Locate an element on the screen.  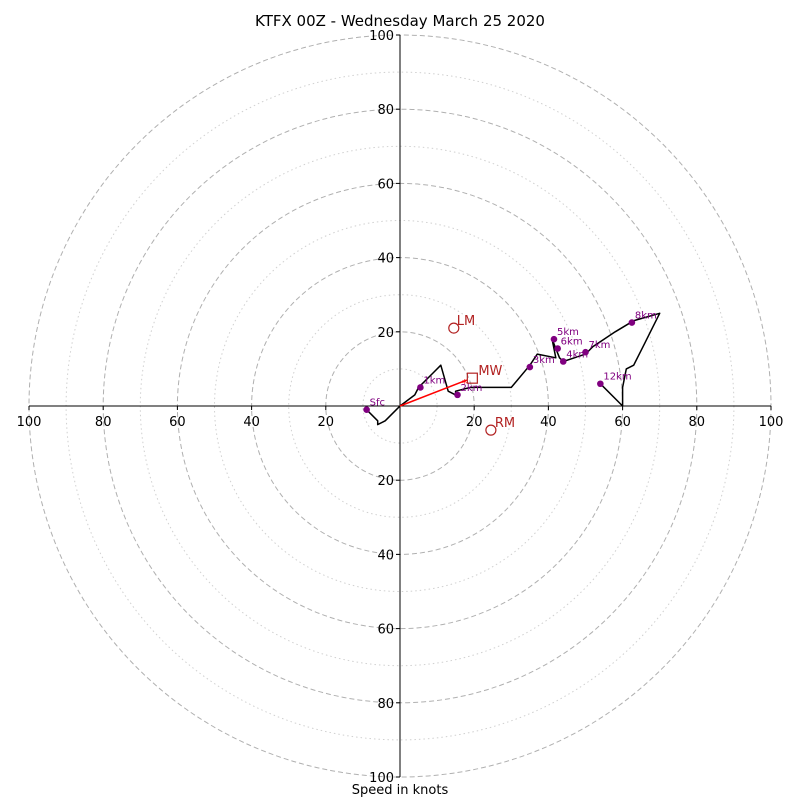
x-axis-label: Speed in knots is located at coordinates (400, 790).